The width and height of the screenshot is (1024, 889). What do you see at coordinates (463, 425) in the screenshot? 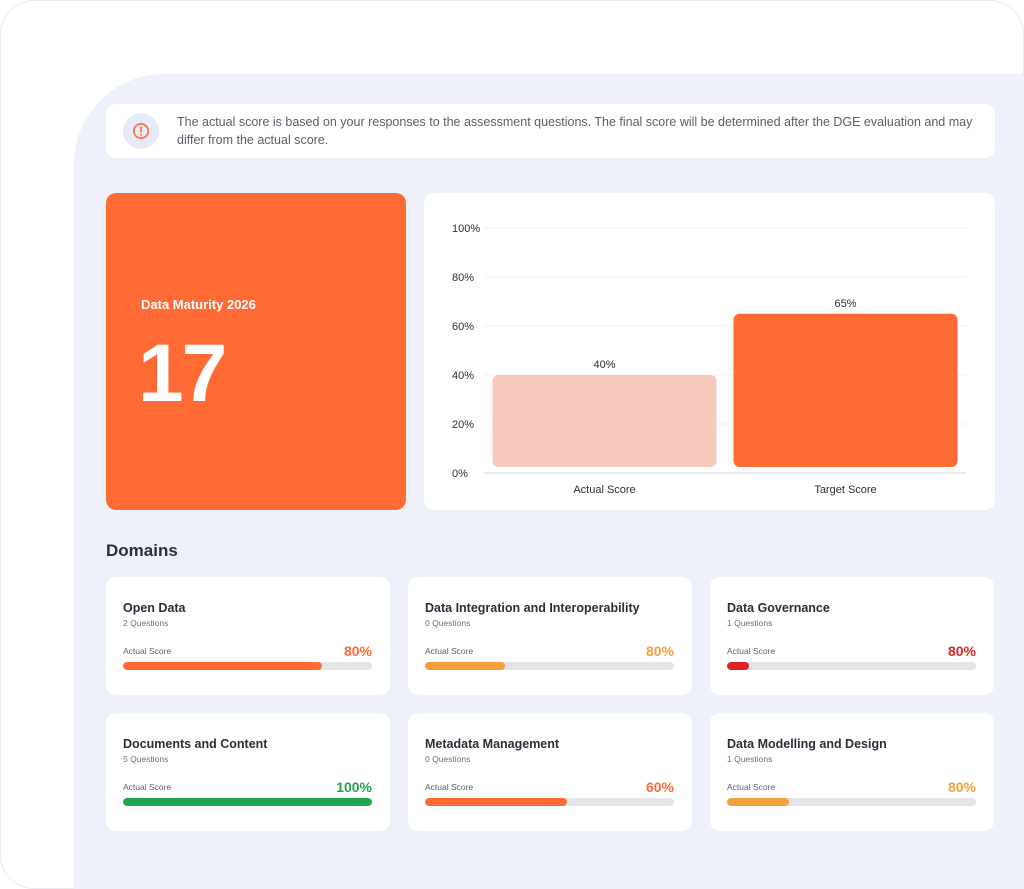
I see `y-tick-label: 20%` at bounding box center [463, 425].